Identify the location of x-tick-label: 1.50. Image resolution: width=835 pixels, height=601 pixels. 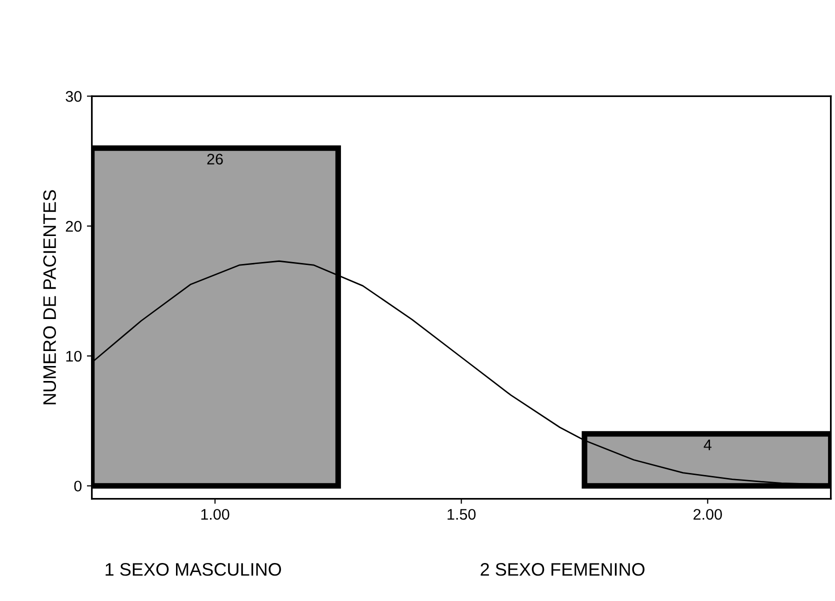
(462, 514).